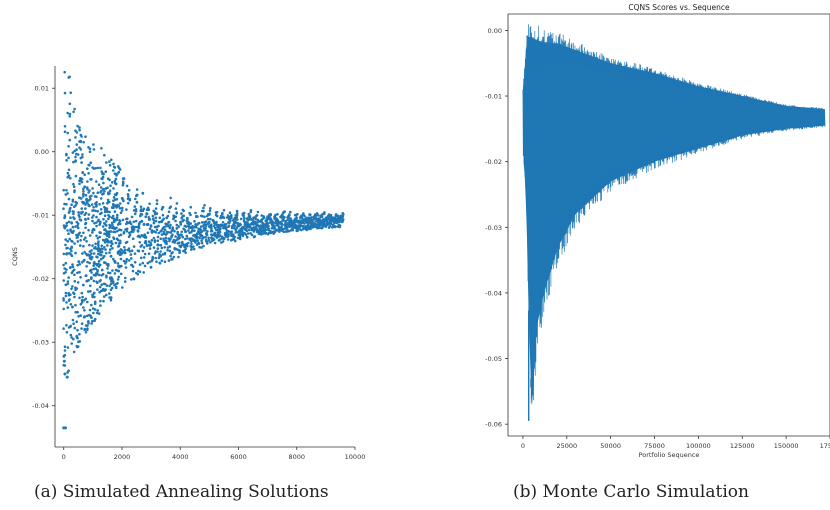 The height and width of the screenshot is (510, 830). What do you see at coordinates (65, 374) in the screenshot?
I see `chart-a-outlier-point` at bounding box center [65, 374].